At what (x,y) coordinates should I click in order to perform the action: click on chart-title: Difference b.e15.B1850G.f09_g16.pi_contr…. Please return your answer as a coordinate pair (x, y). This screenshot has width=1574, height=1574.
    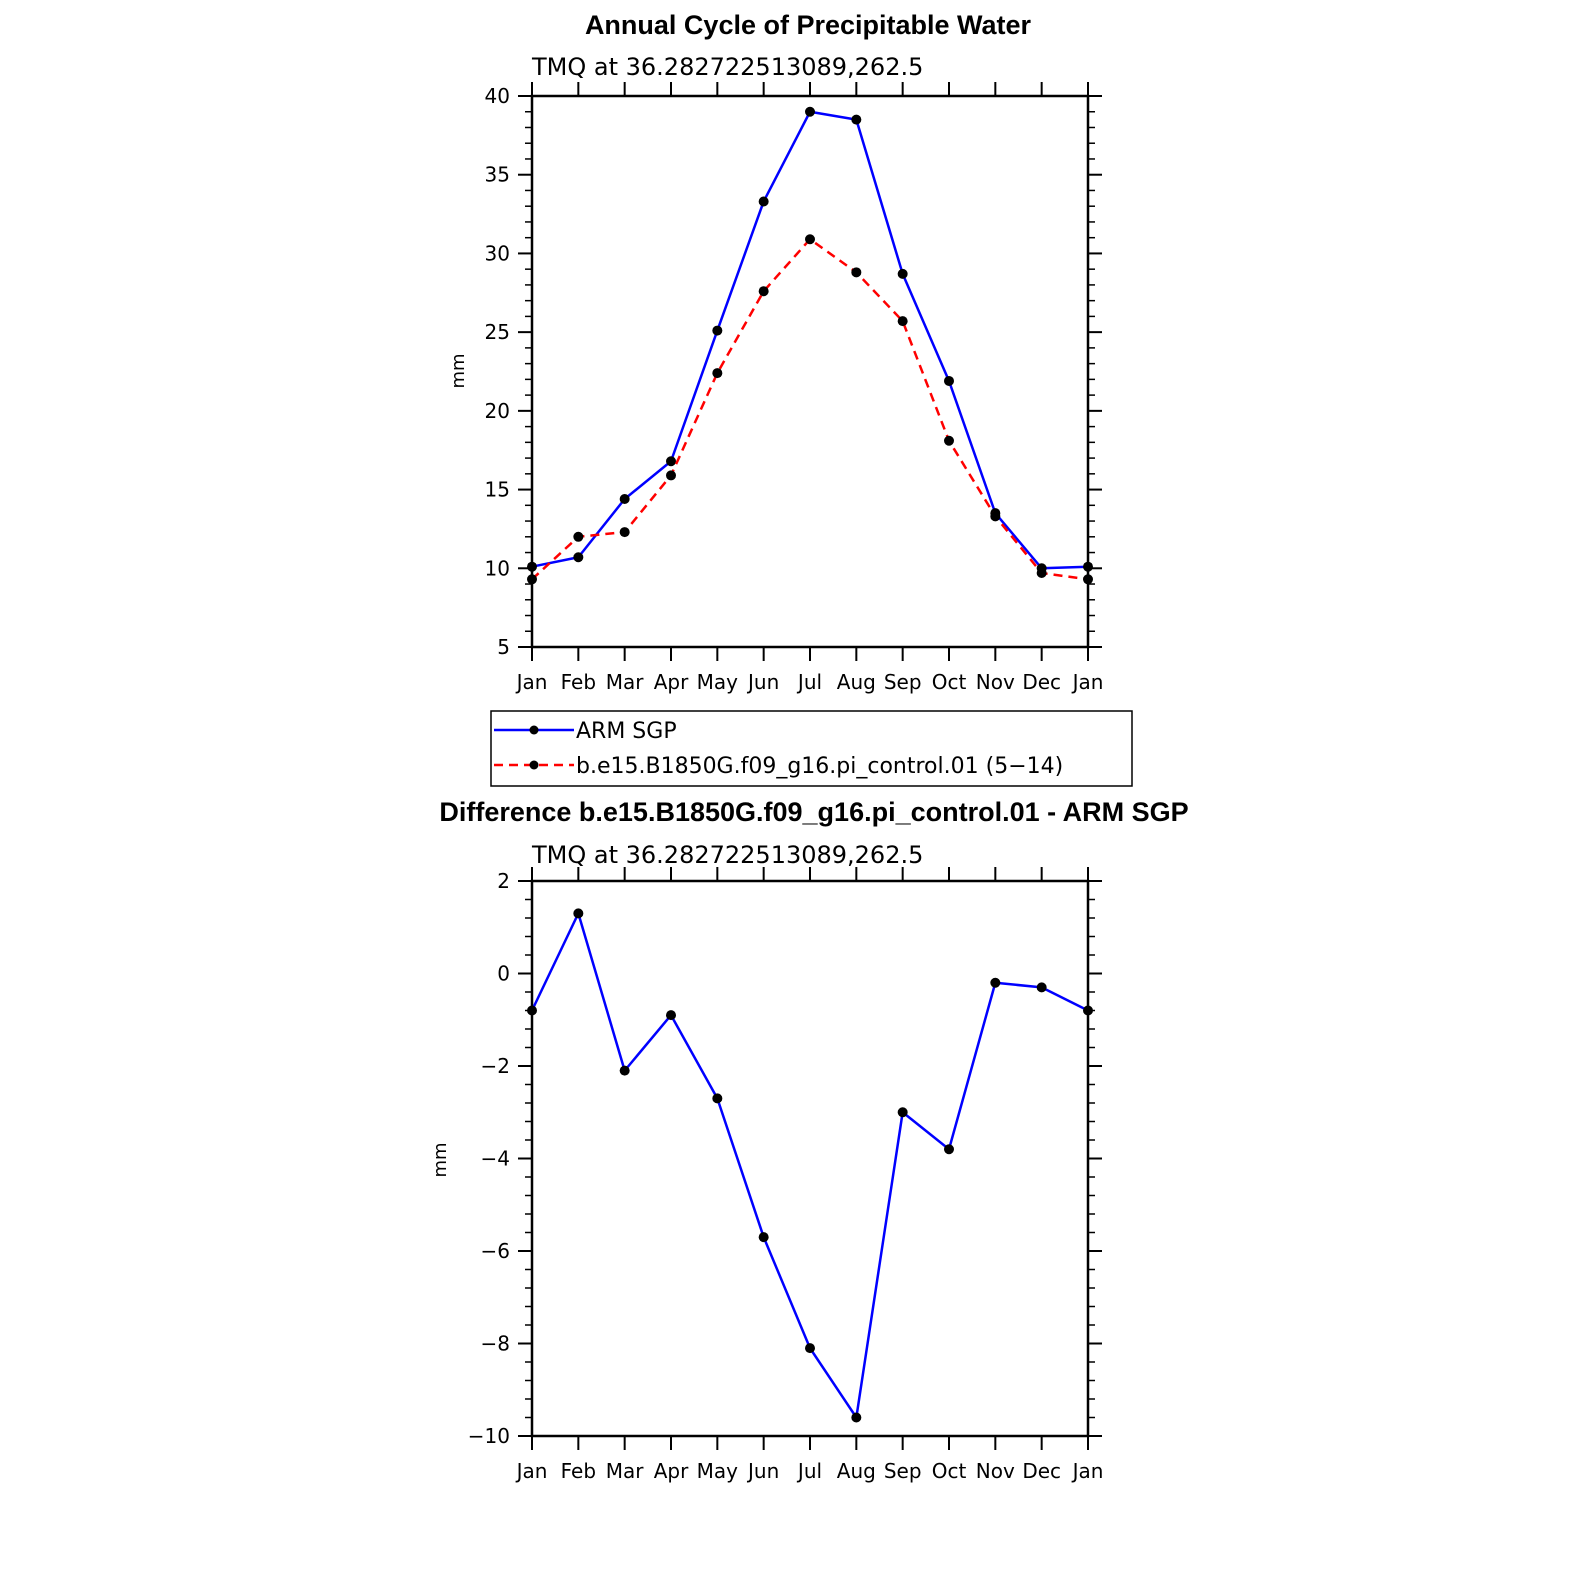
    Looking at the image, I should click on (813, 812).